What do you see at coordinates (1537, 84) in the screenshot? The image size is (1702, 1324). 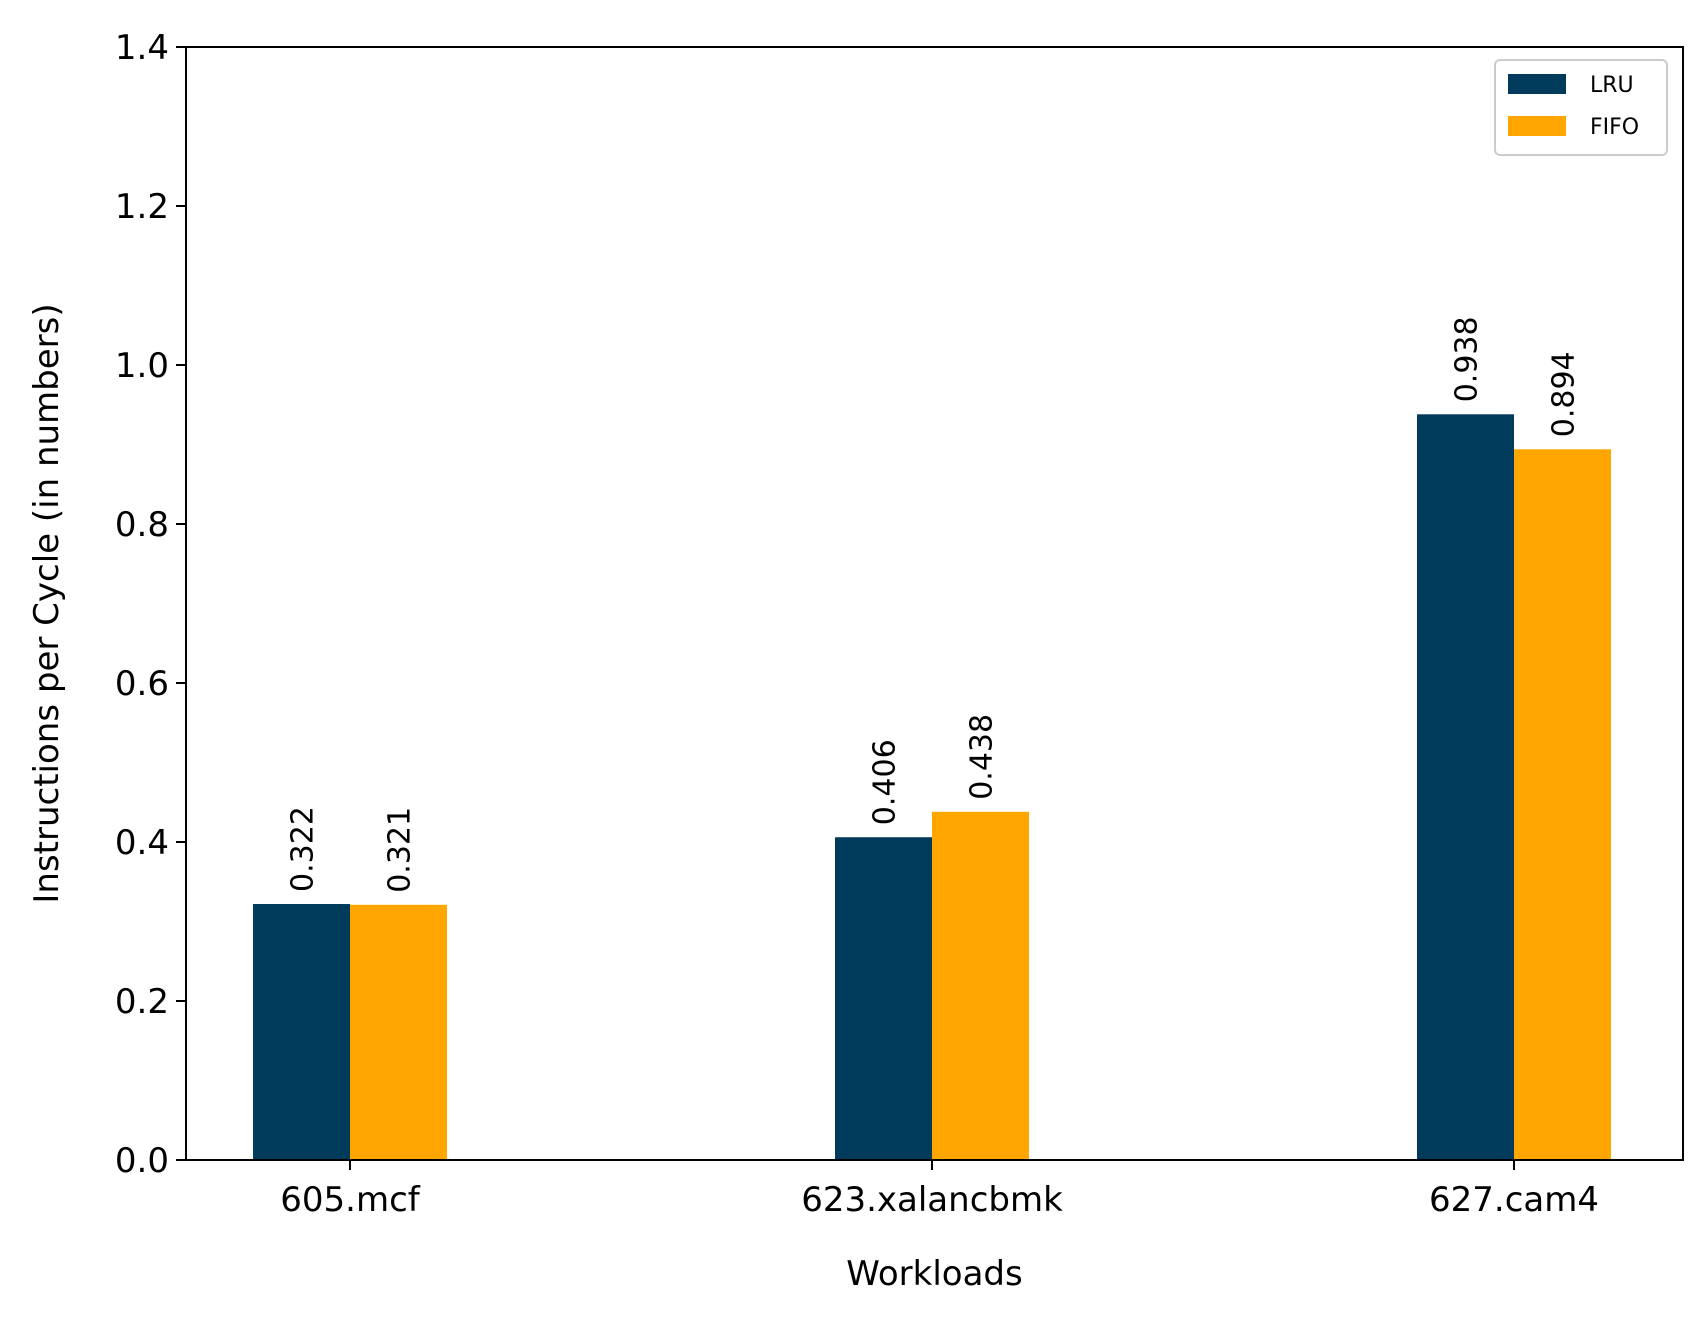 I see `legend-swatch-lru` at bounding box center [1537, 84].